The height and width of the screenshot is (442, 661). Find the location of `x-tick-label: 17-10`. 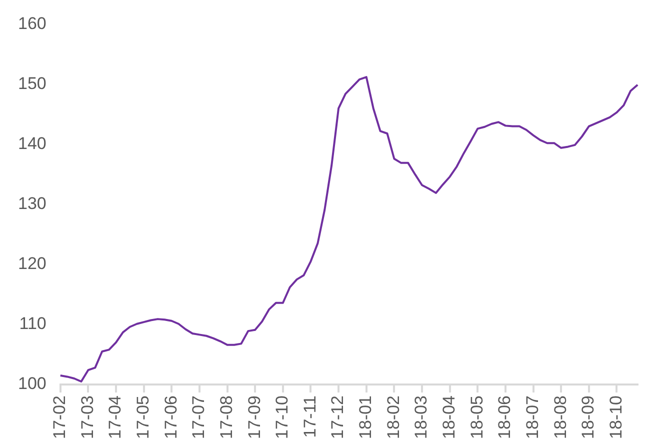

x-tick-label: 17-10 is located at coordinates (282, 418).